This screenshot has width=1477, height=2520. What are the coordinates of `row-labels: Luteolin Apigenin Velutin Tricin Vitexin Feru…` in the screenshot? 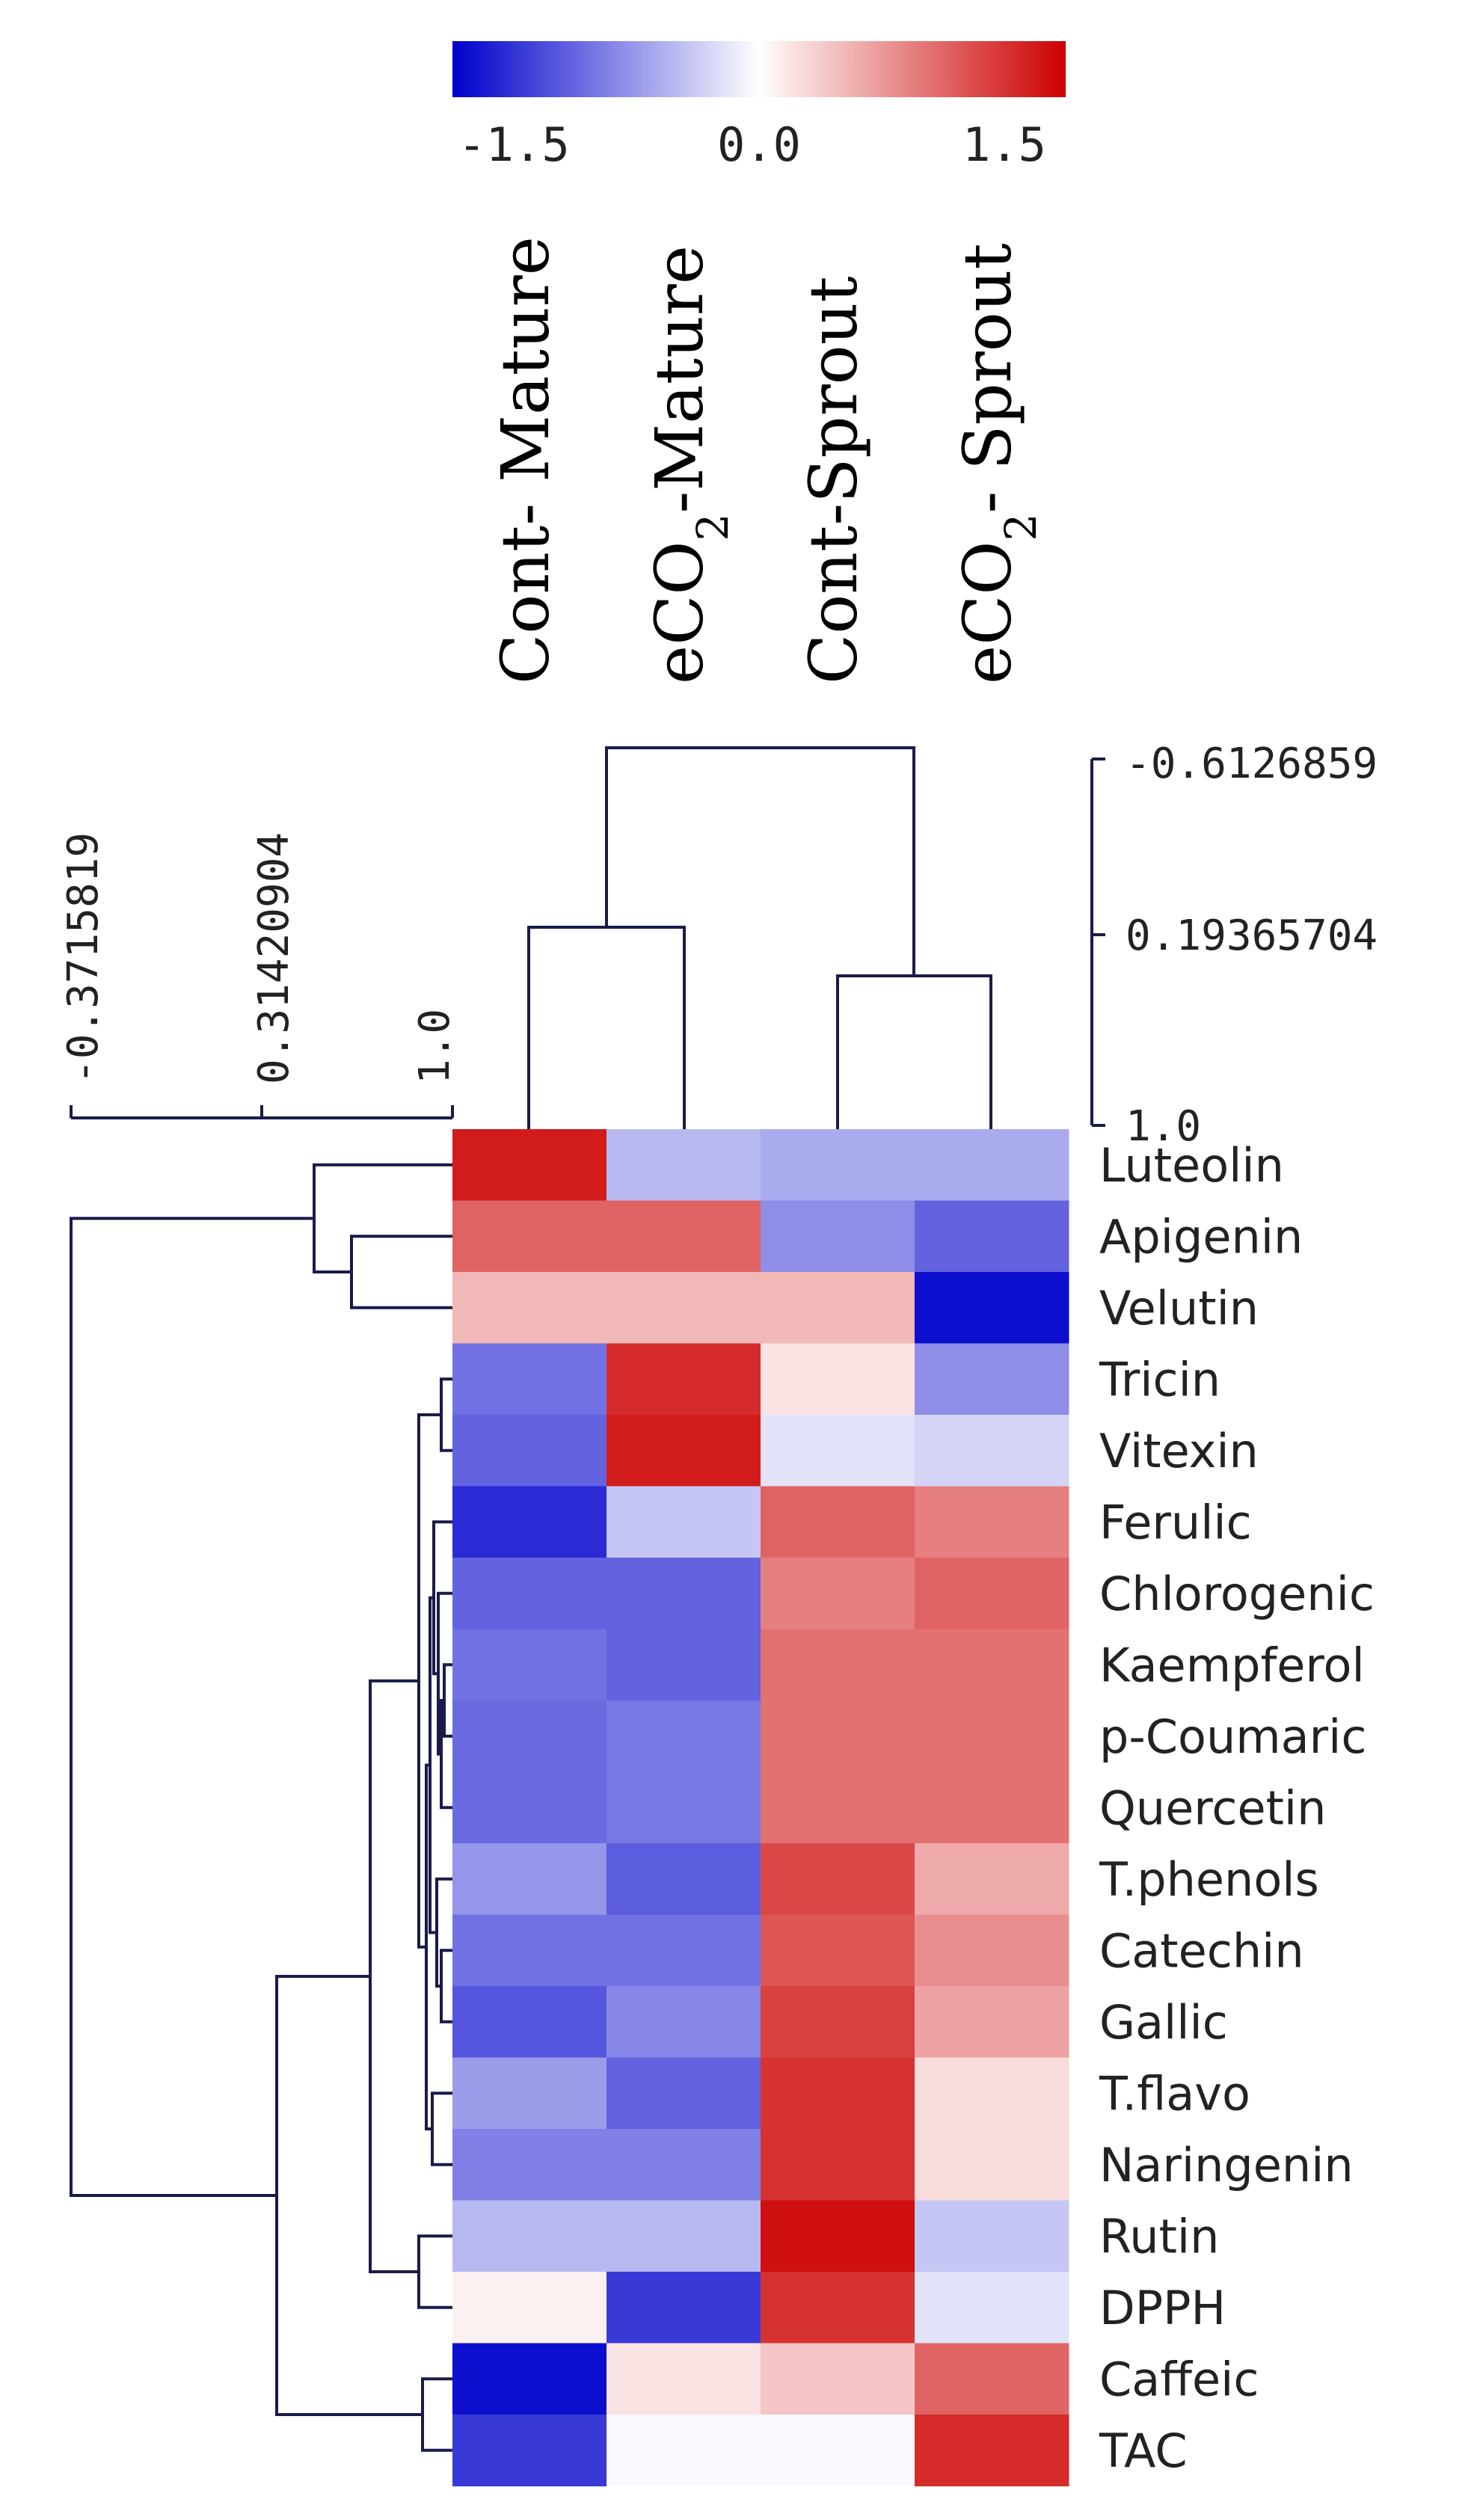 It's located at (1237, 1808).